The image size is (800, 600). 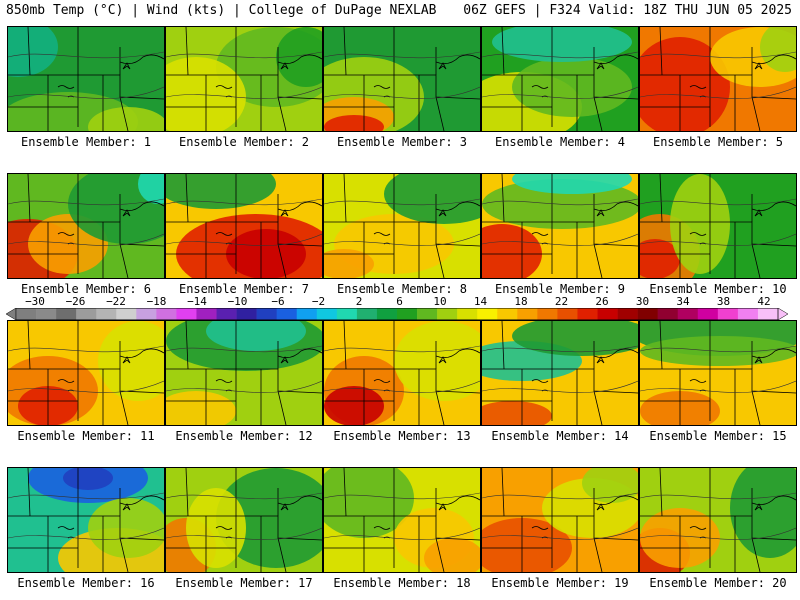 I want to click on ensemble-member-label: Ensemble Member: 7, so click(x=244, y=289).